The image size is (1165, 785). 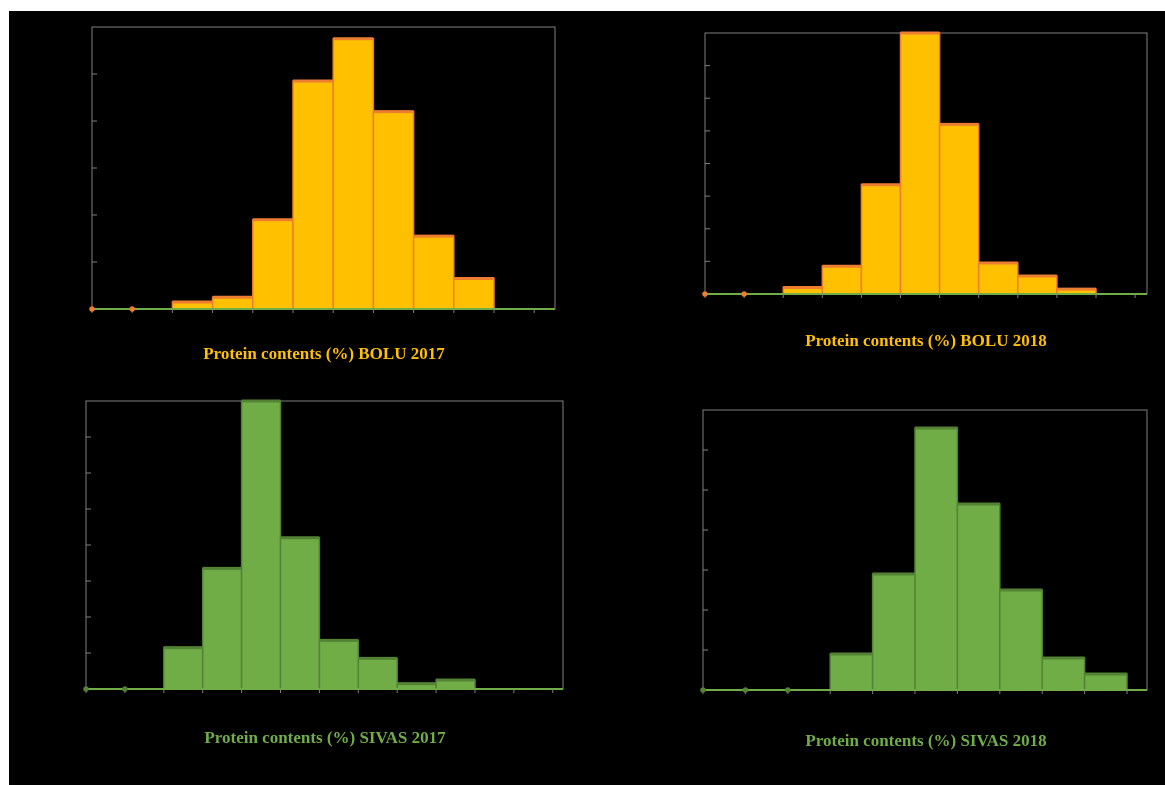 What do you see at coordinates (324, 353) in the screenshot?
I see `chart-title-bolu-2017: Protein contents (%) BOLU 2017` at bounding box center [324, 353].